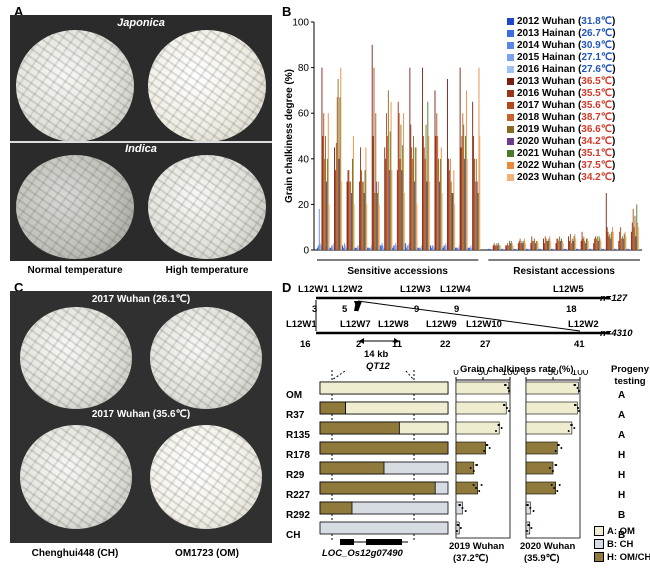 This screenshot has height=570, width=650. Describe the element at coordinates (471, 558) in the screenshot. I see `condition-2019-temp: (37.2℃)` at that location.